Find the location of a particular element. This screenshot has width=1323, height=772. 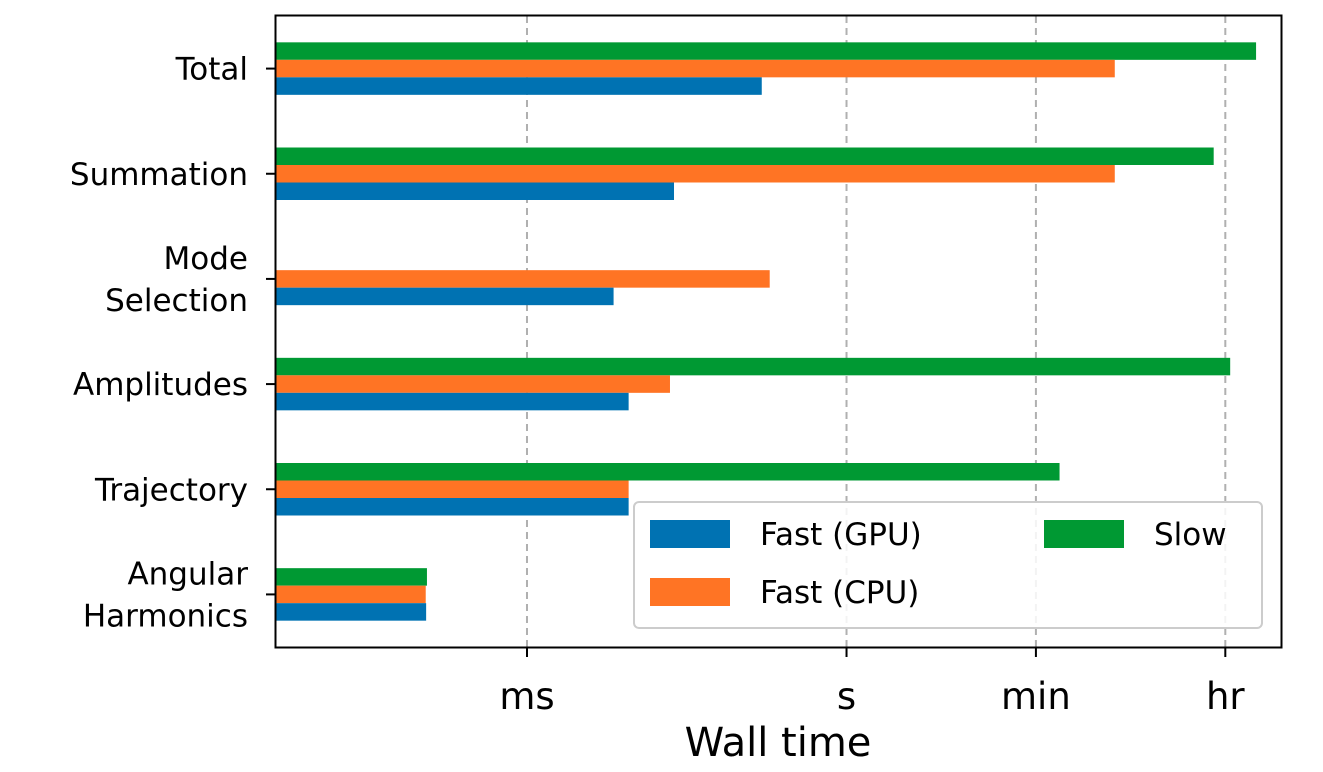

y-category-label: Trajectory is located at coordinates (171, 490).